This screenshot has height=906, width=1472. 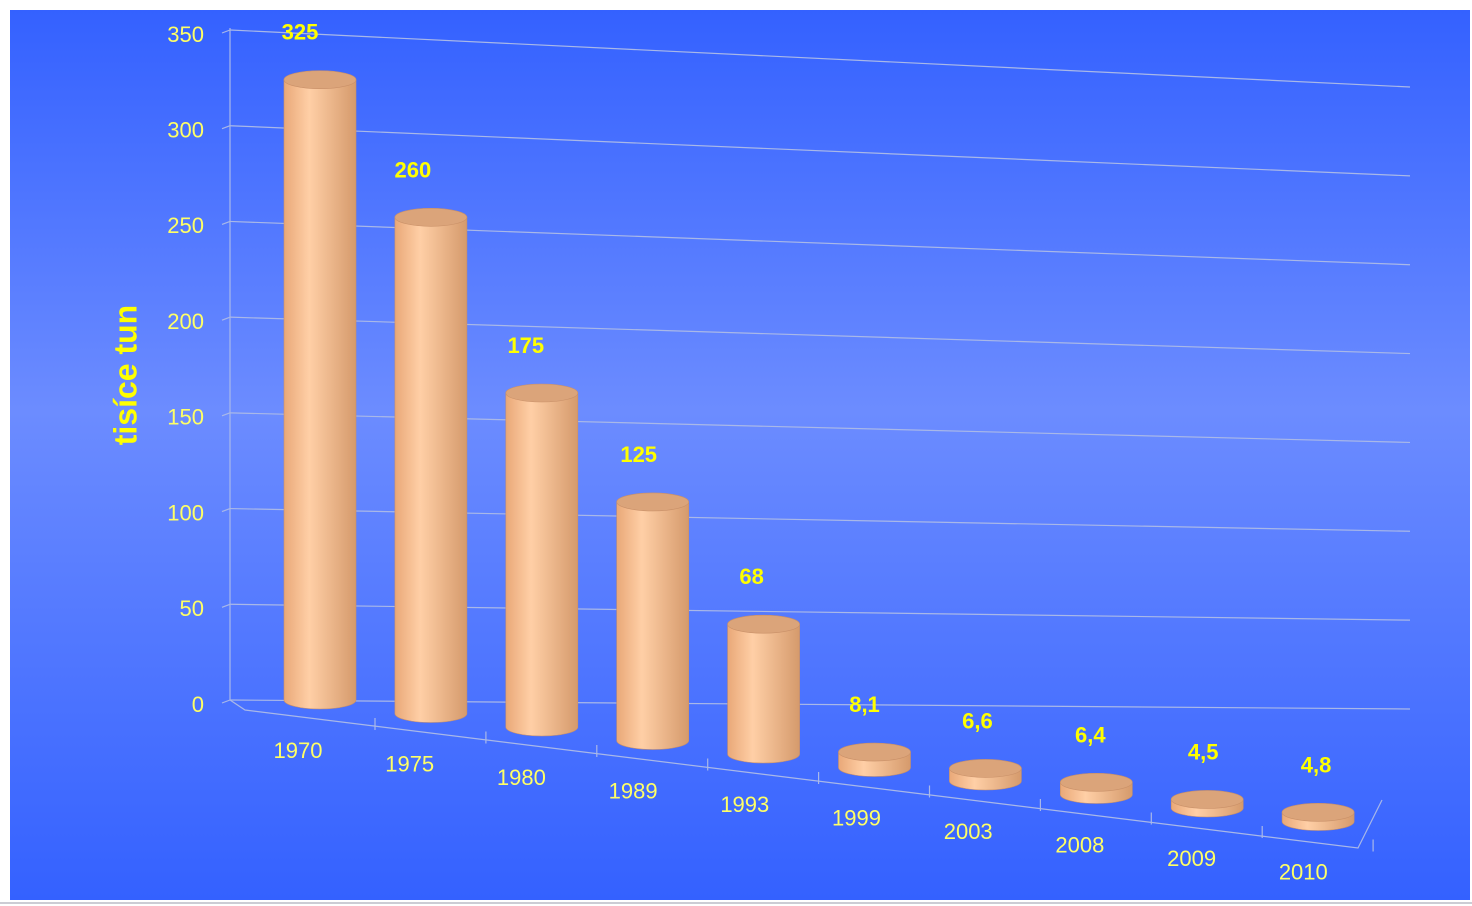 I want to click on x-tick-label: 1980, so click(x=521, y=777).